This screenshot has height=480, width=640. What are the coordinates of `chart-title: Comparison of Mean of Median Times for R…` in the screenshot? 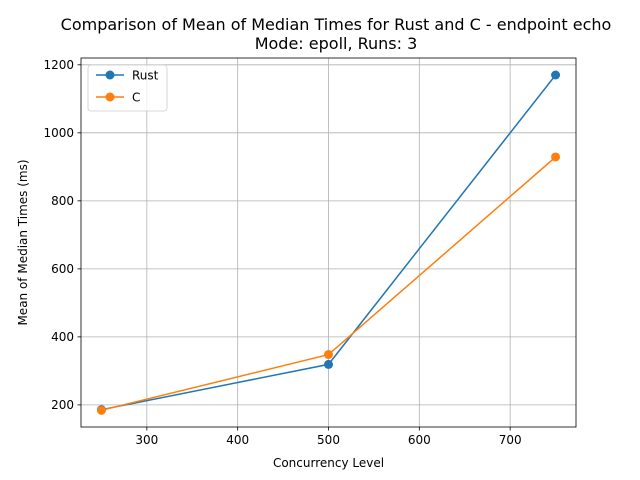 It's located at (336, 24).